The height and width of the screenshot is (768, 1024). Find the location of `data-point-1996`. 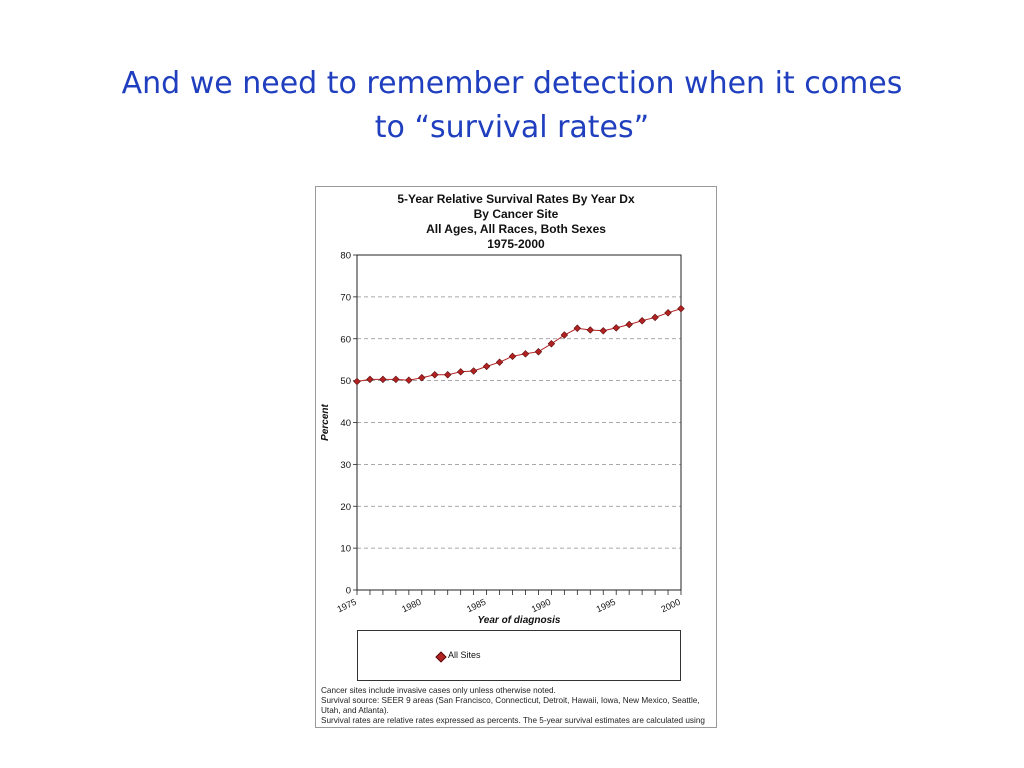

data-point-1996 is located at coordinates (629, 324).